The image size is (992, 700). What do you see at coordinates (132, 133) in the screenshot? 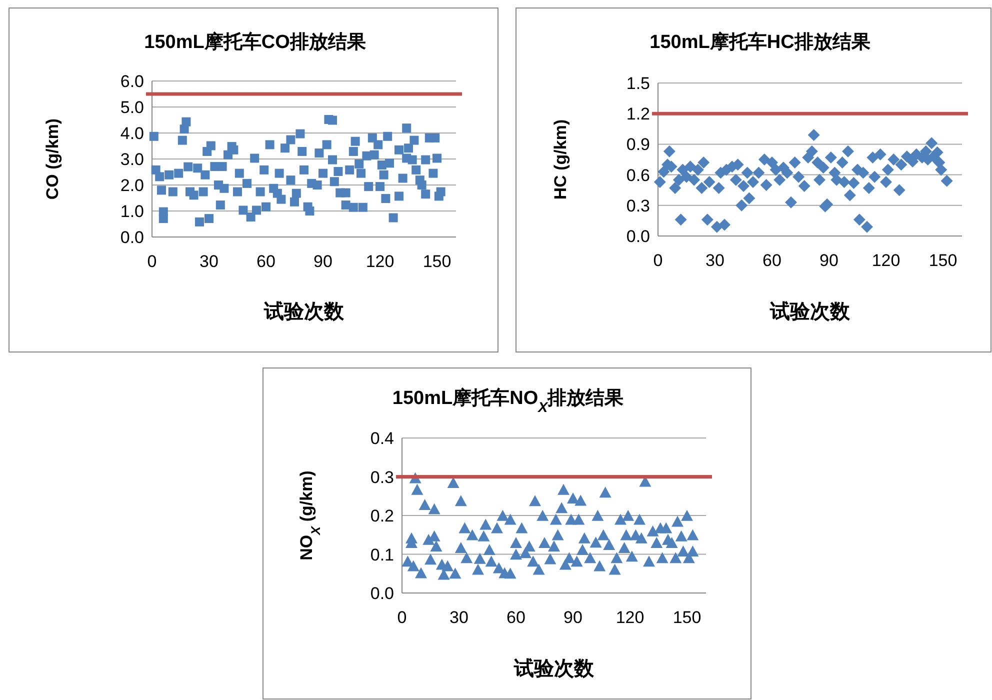
I see `y-tick-label: 4.0` at bounding box center [132, 133].